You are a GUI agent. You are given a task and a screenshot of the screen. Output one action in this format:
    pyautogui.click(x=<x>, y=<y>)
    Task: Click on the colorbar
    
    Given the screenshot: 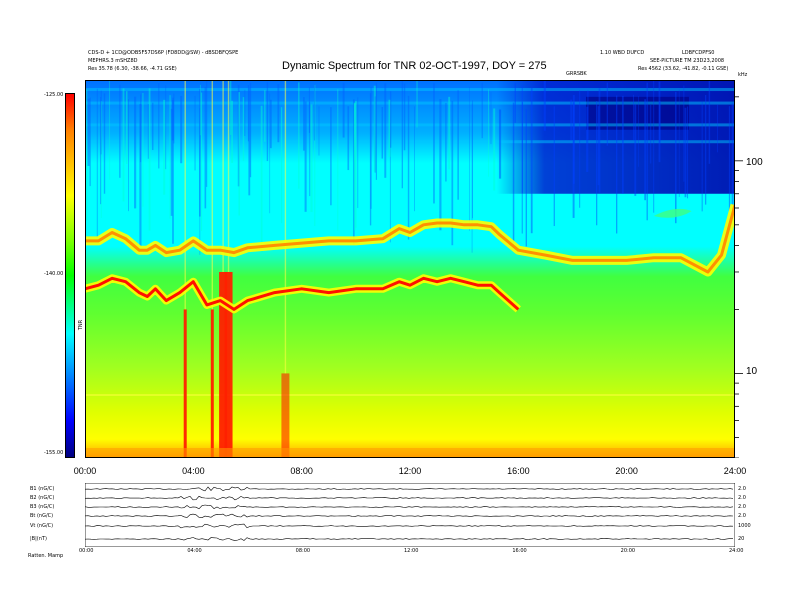 What is the action you would take?
    pyautogui.click(x=70, y=275)
    